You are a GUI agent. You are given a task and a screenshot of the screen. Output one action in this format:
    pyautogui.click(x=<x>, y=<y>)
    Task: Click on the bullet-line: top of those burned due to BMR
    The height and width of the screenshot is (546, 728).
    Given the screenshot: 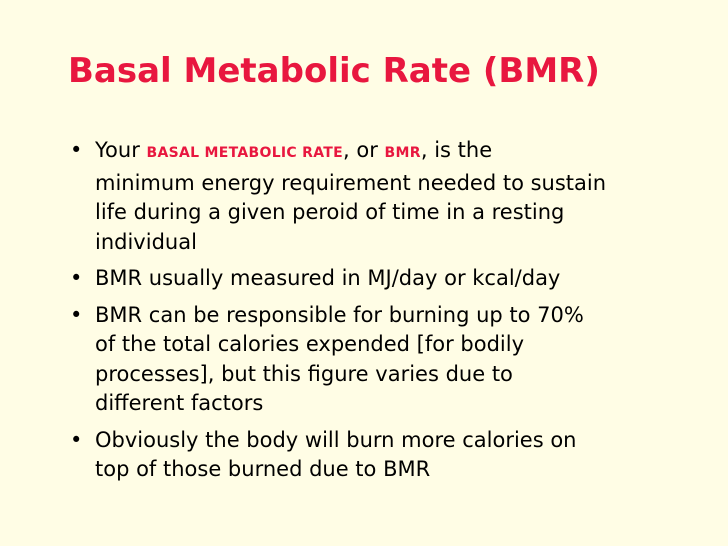 What is the action you would take?
    pyautogui.click(x=263, y=469)
    